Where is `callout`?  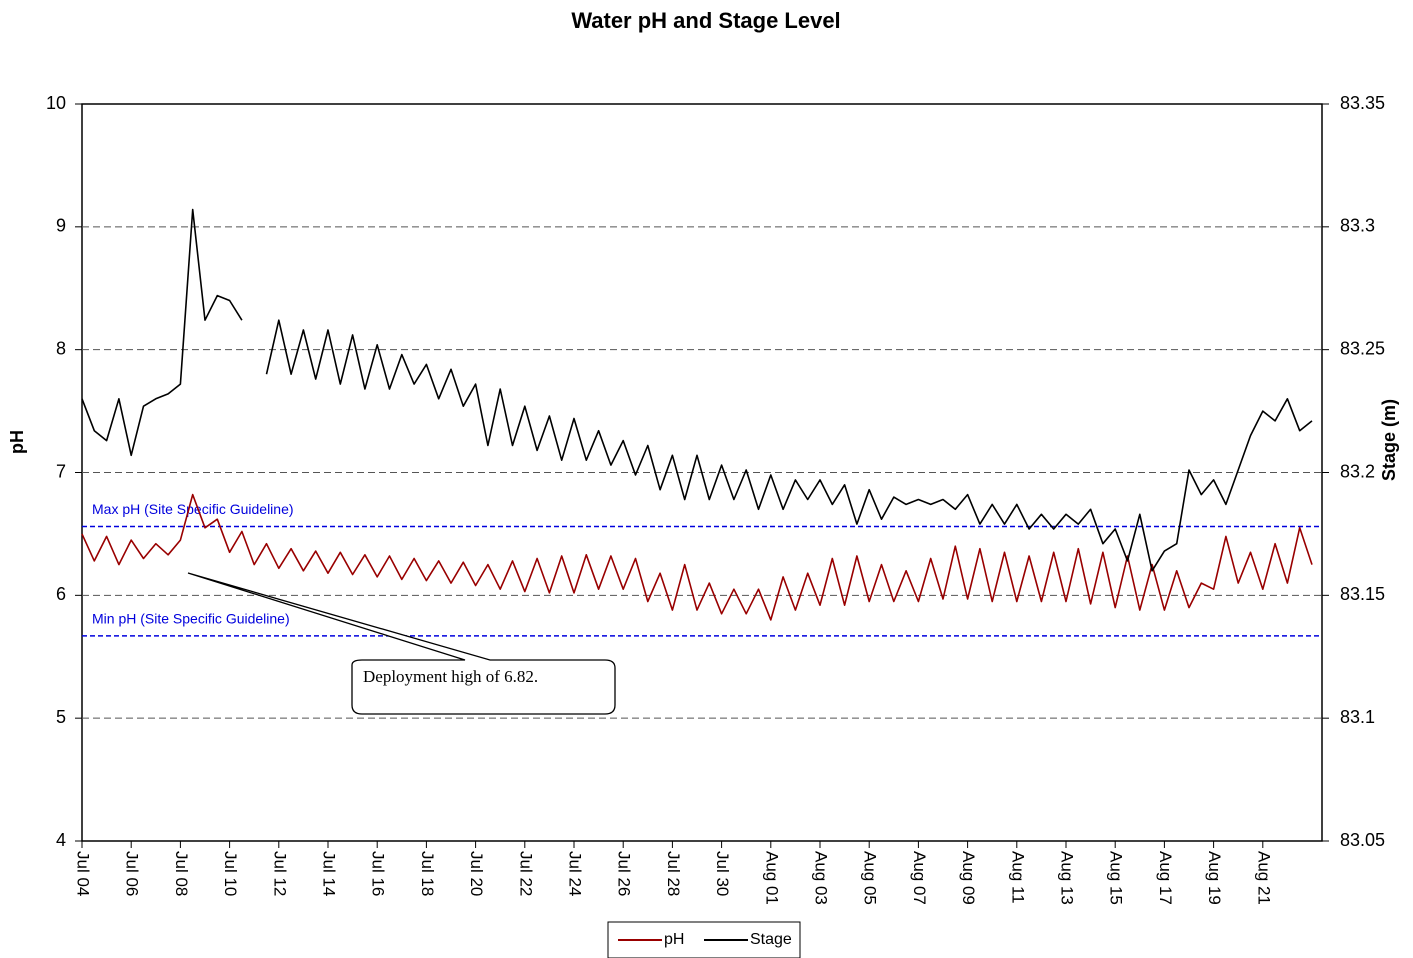 callout is located at coordinates (401, 643).